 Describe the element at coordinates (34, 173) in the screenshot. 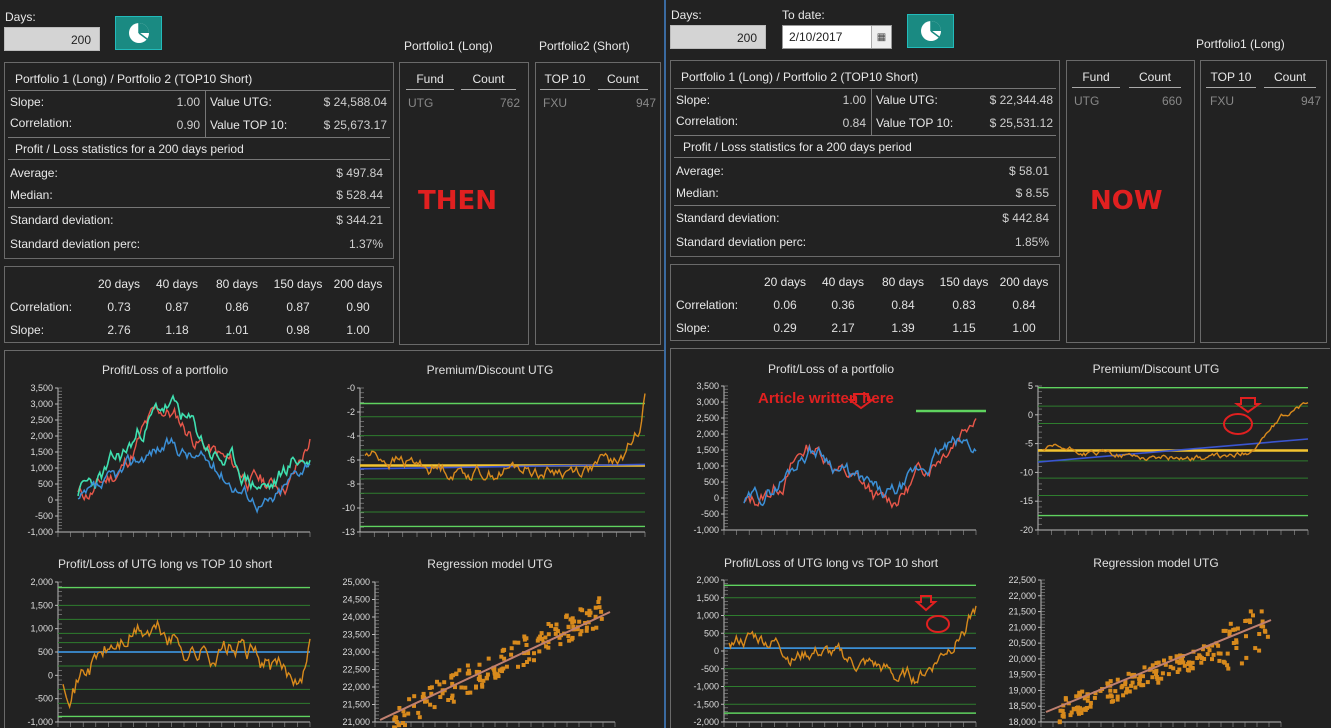

I see `average-label: Average:` at that location.